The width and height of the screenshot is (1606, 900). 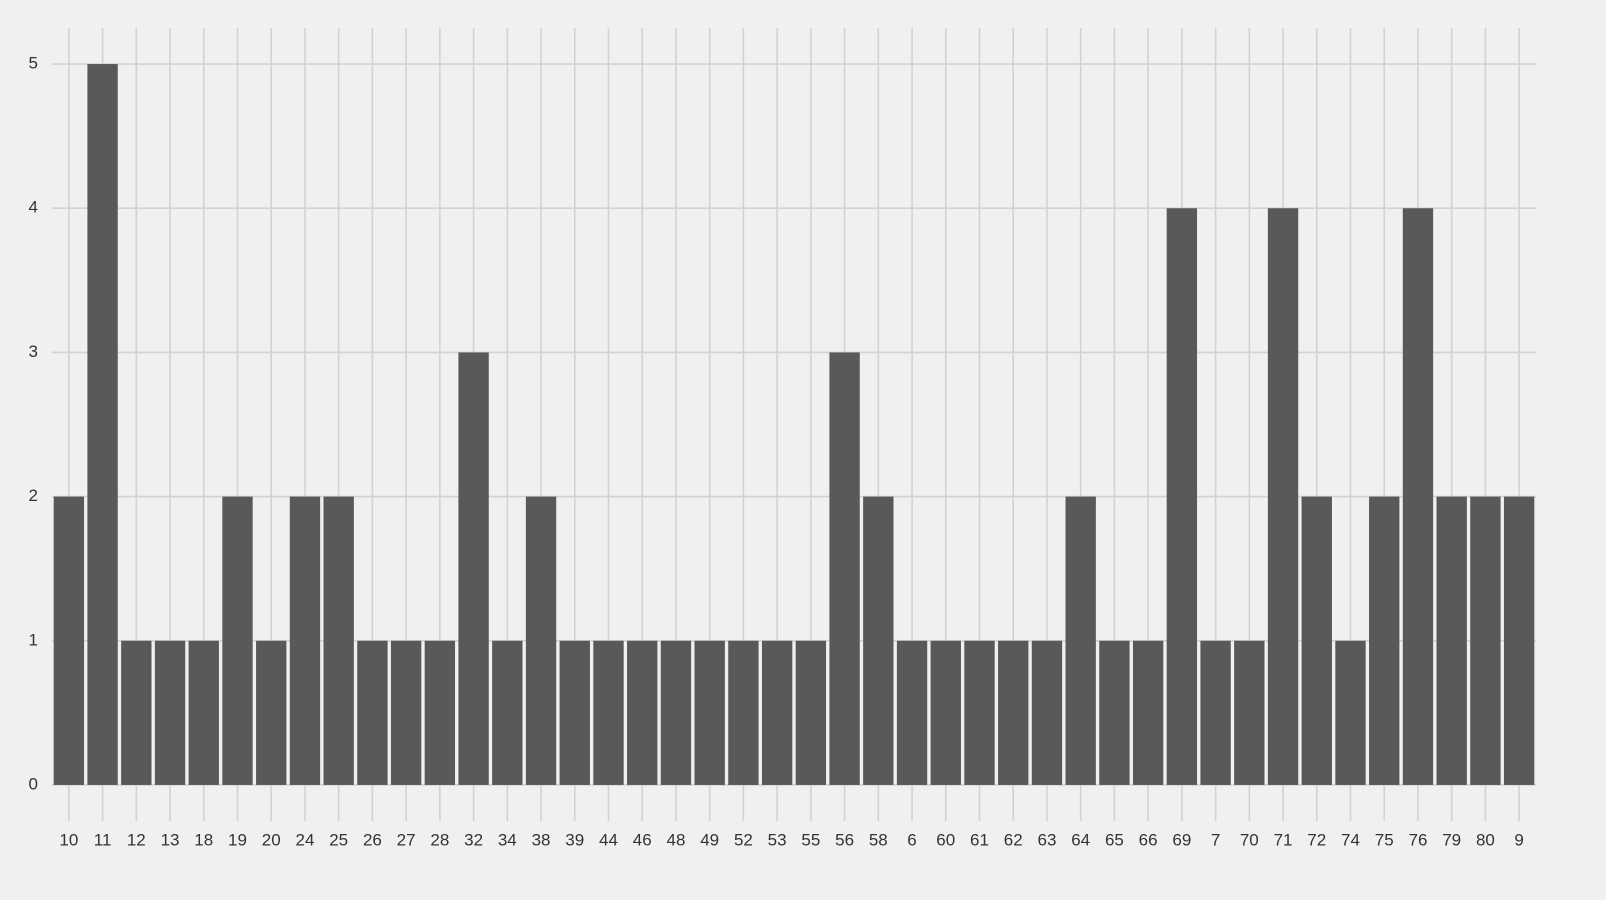 What do you see at coordinates (1283, 839) in the screenshot?
I see `x-tick-label: 71` at bounding box center [1283, 839].